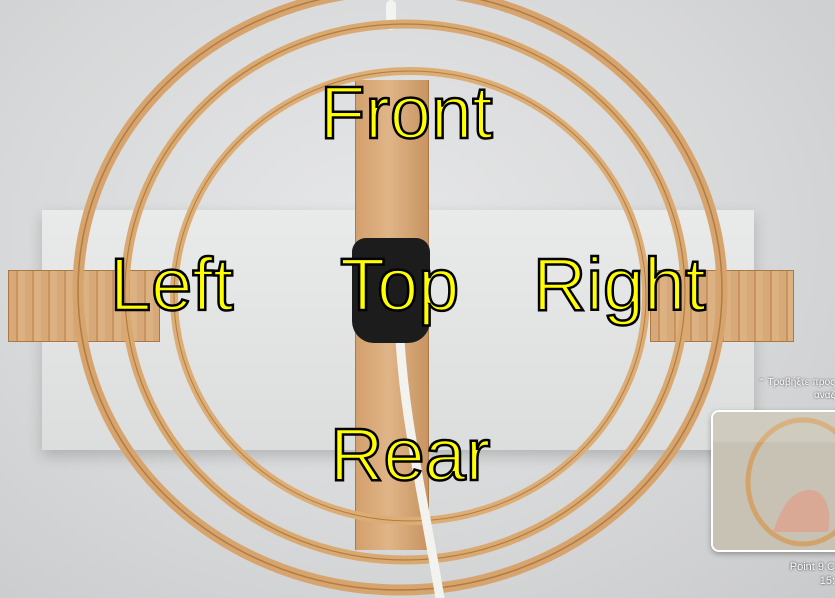 This screenshot has width=835, height=598. I want to click on swipe-up-hint: ⌃ Τραβήξτε προς αναζ, so click(785, 389).